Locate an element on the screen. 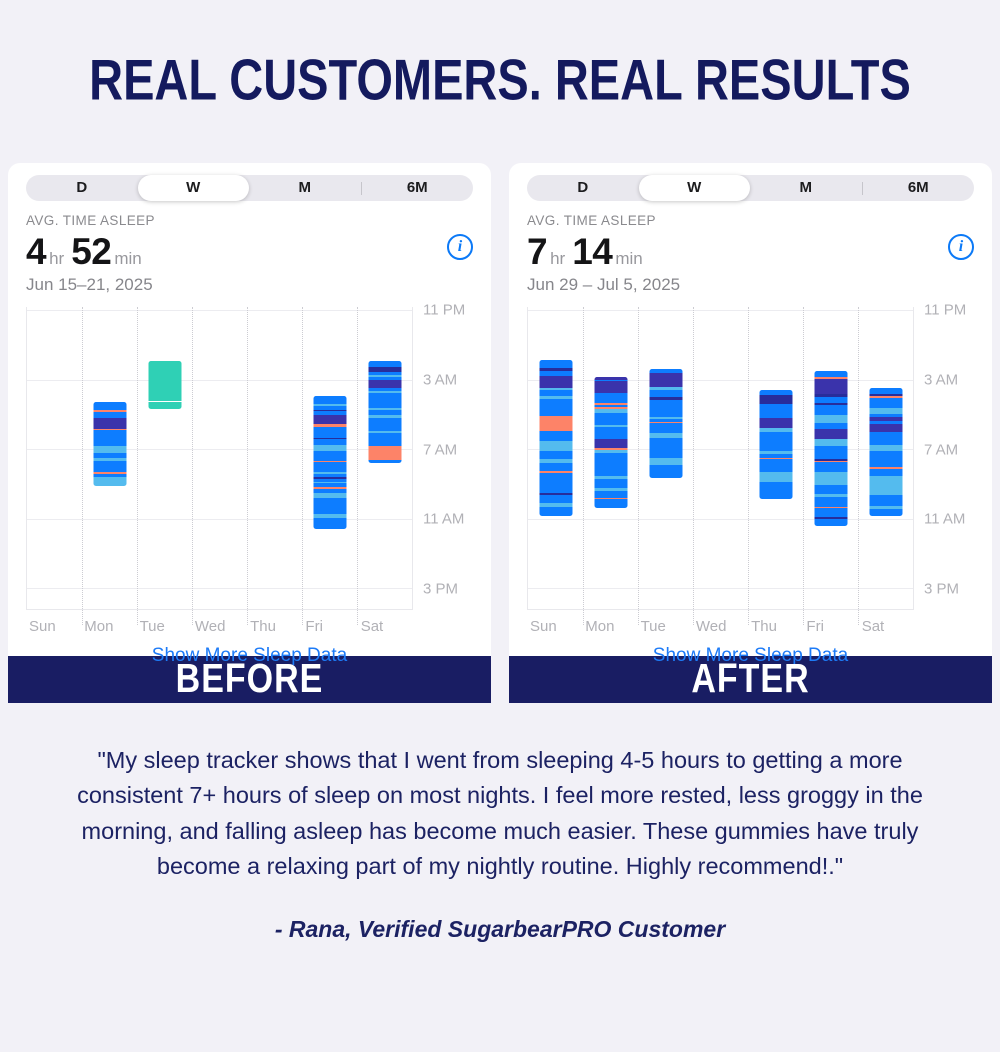 The width and height of the screenshot is (1000, 1052). before-banner: BEFORE is located at coordinates (249, 679).